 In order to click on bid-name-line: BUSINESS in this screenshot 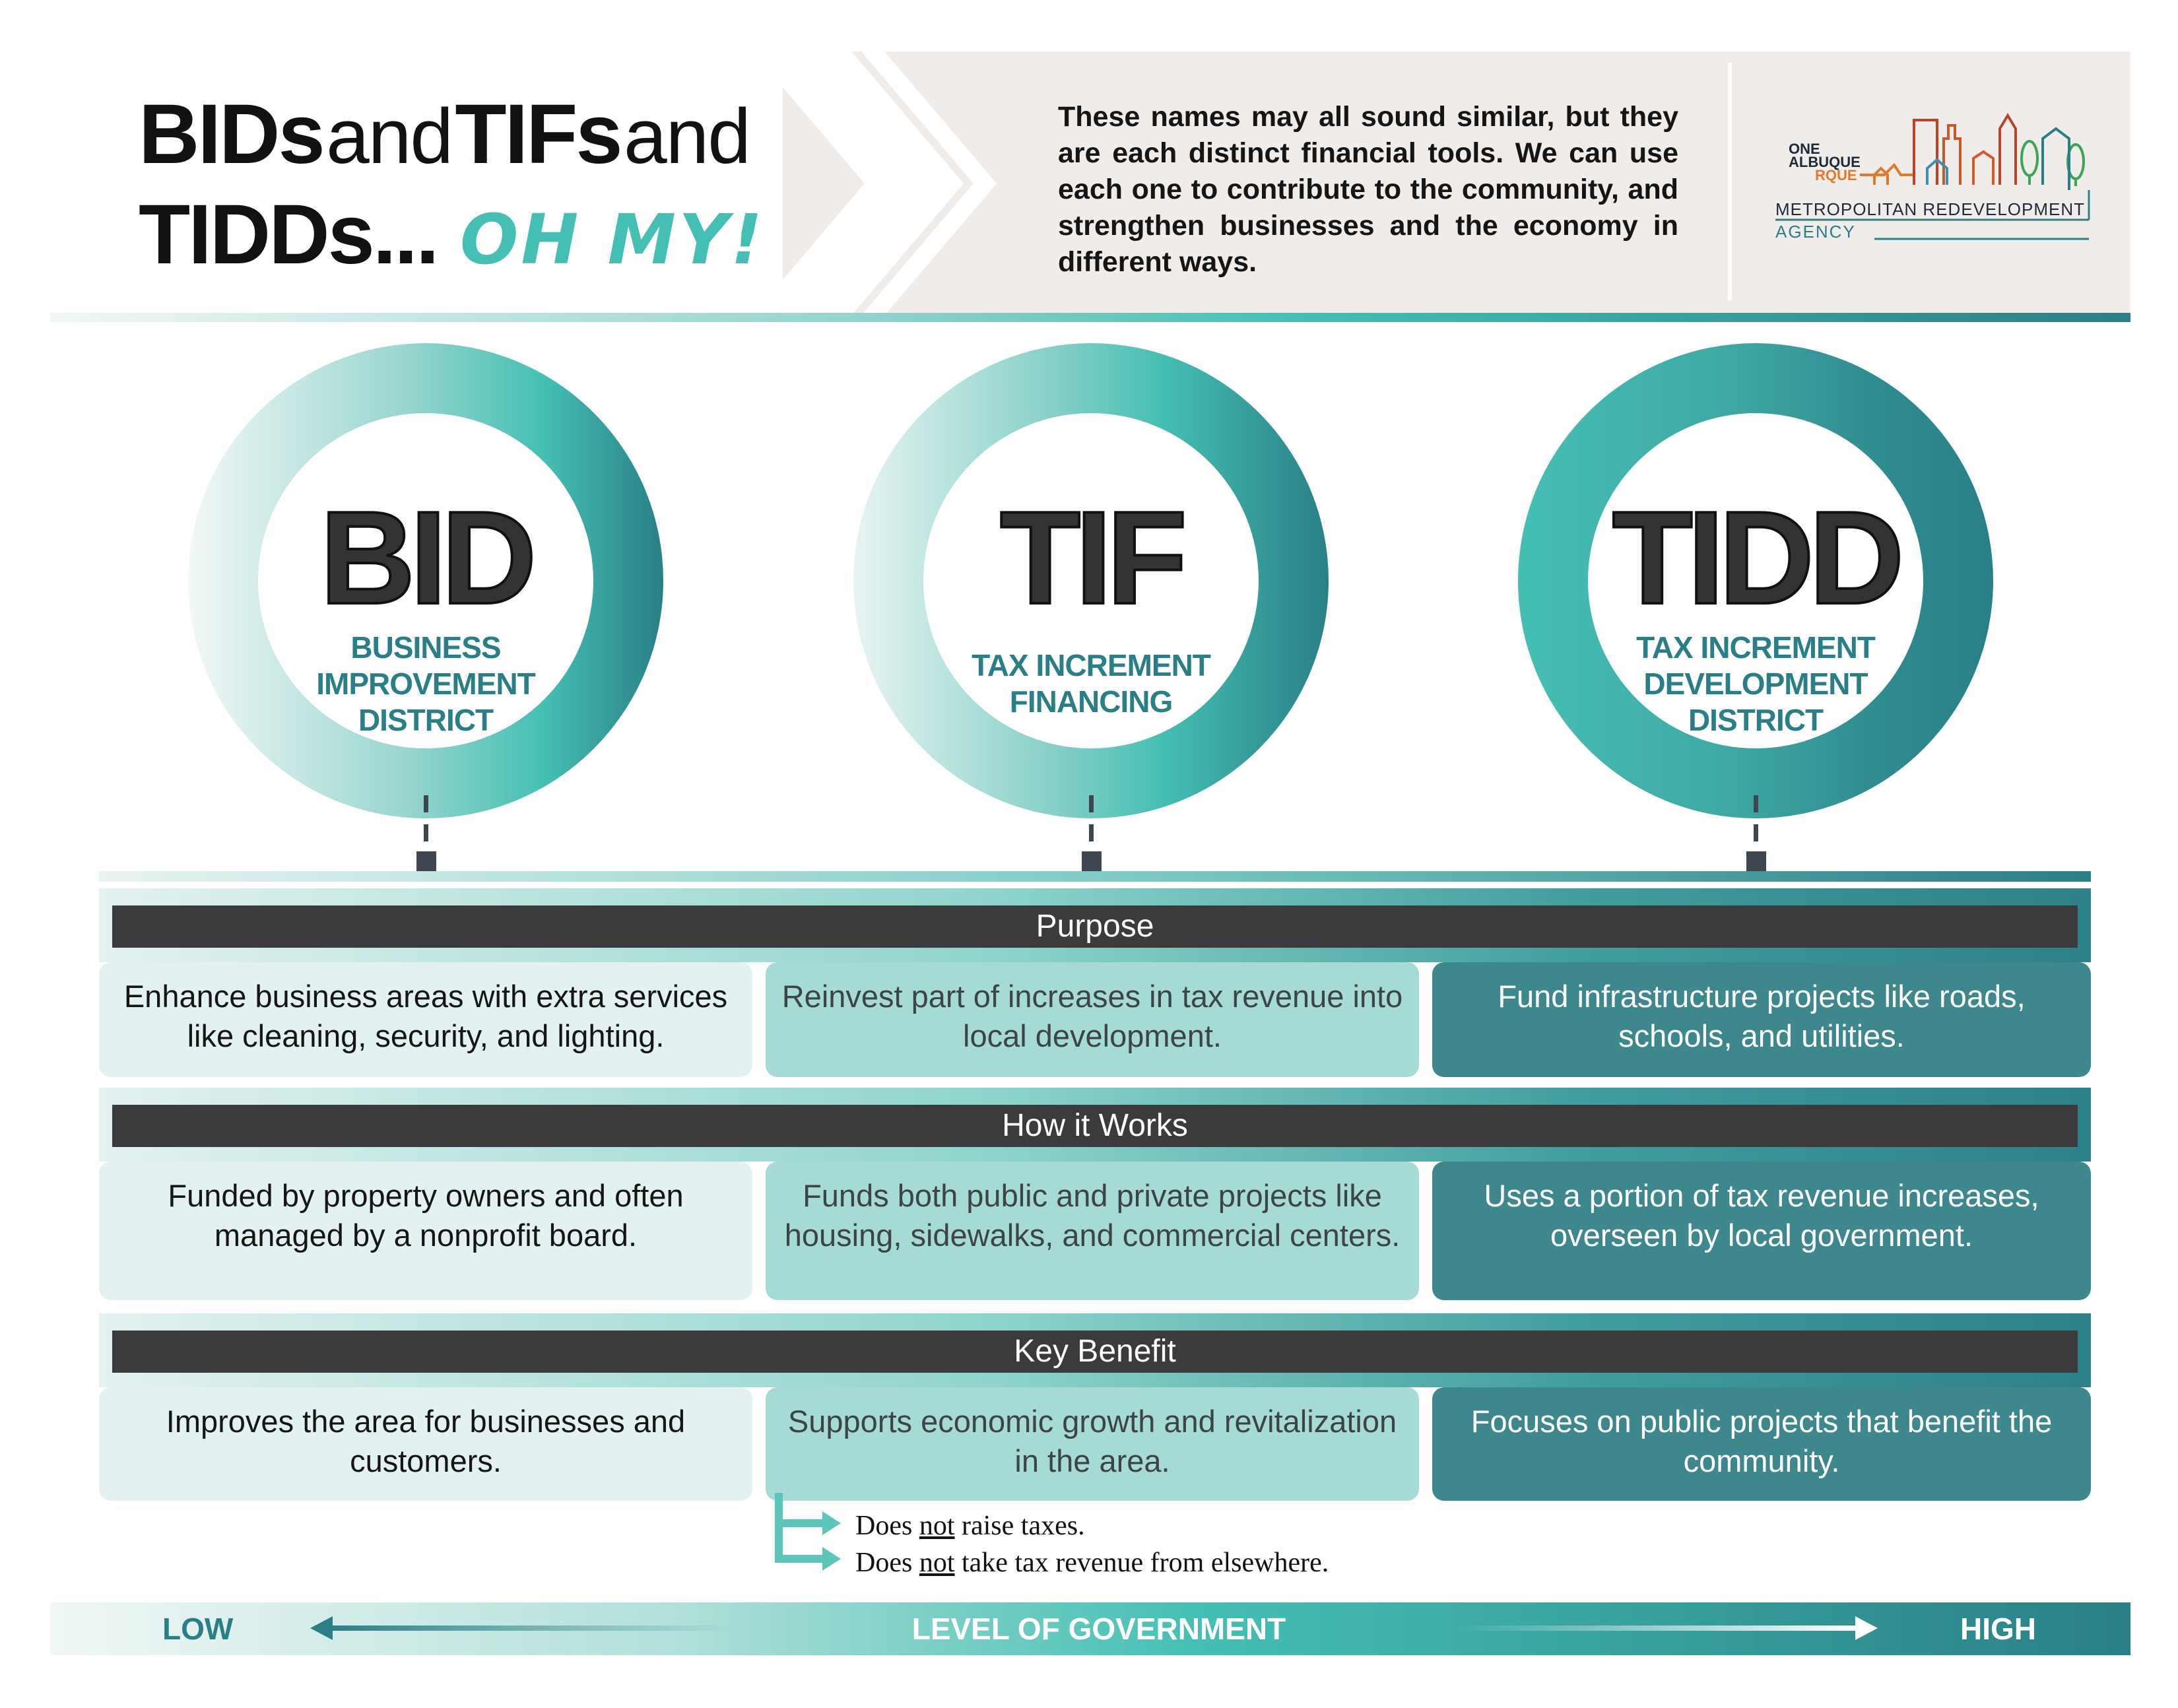, I will do `click(426, 647)`.